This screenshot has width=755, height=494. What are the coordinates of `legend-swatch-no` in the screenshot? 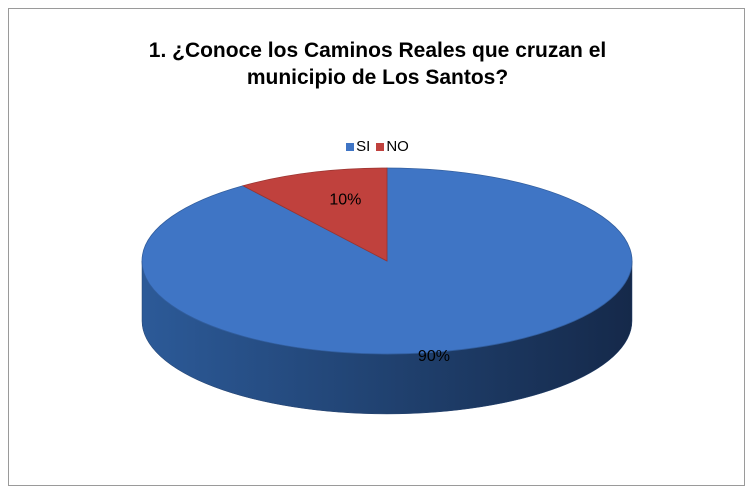 It's located at (380, 146).